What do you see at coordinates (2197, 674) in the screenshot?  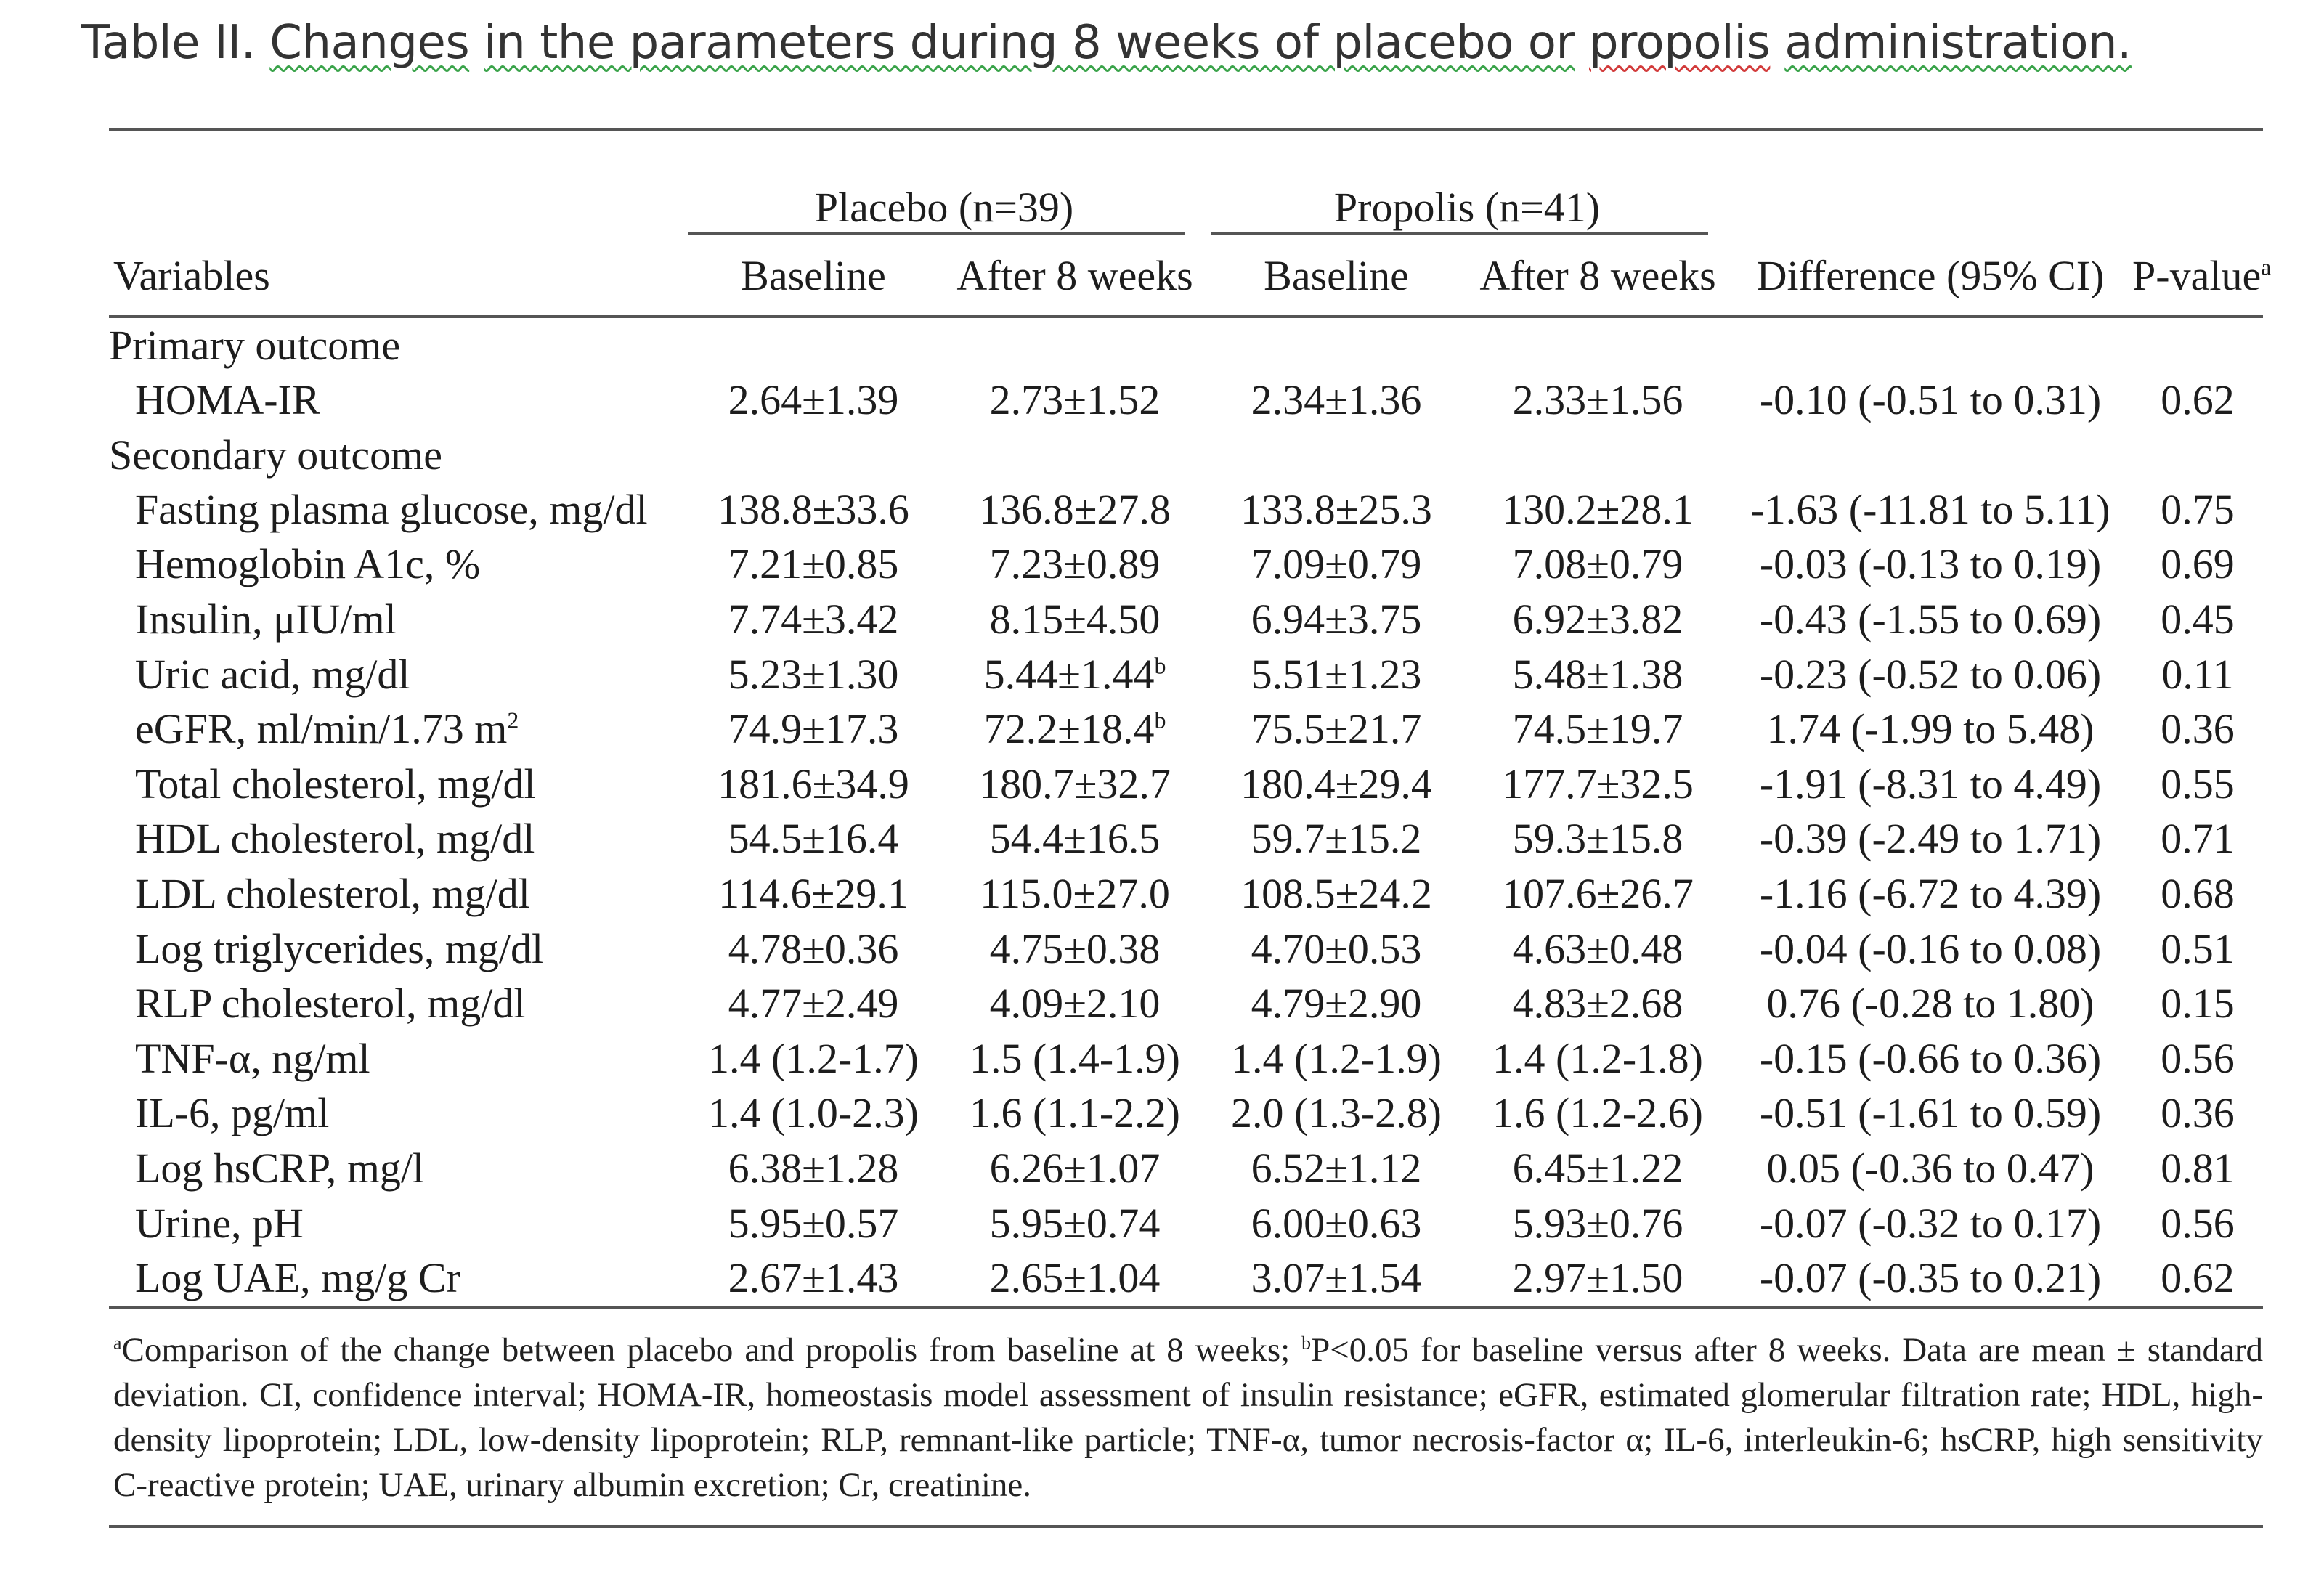 I see `cell-pvalue-text: 0.11` at bounding box center [2197, 674].